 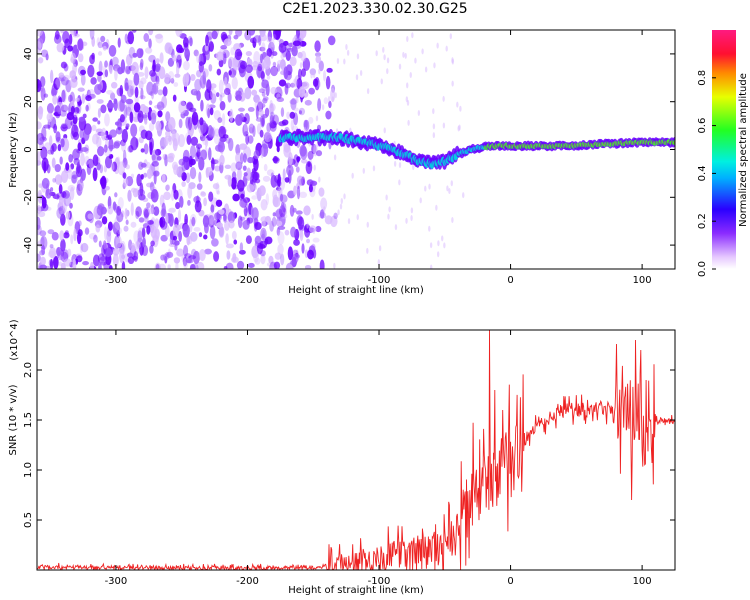 What do you see at coordinates (510, 581) in the screenshot?
I see `x-tick-label: 0` at bounding box center [510, 581].